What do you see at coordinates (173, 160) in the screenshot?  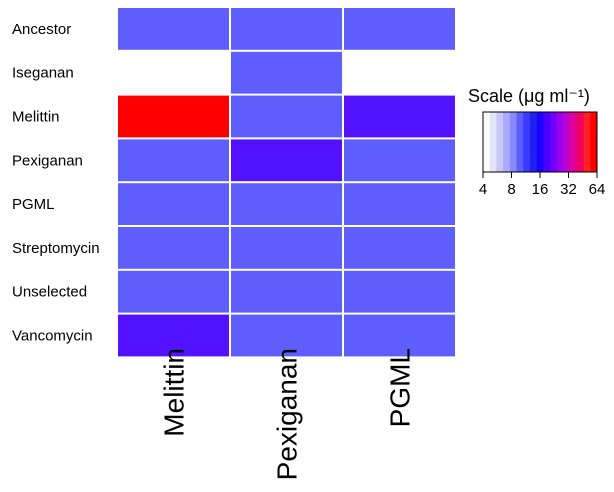 I see `heatmap-cell-pexiganan-melittin` at bounding box center [173, 160].